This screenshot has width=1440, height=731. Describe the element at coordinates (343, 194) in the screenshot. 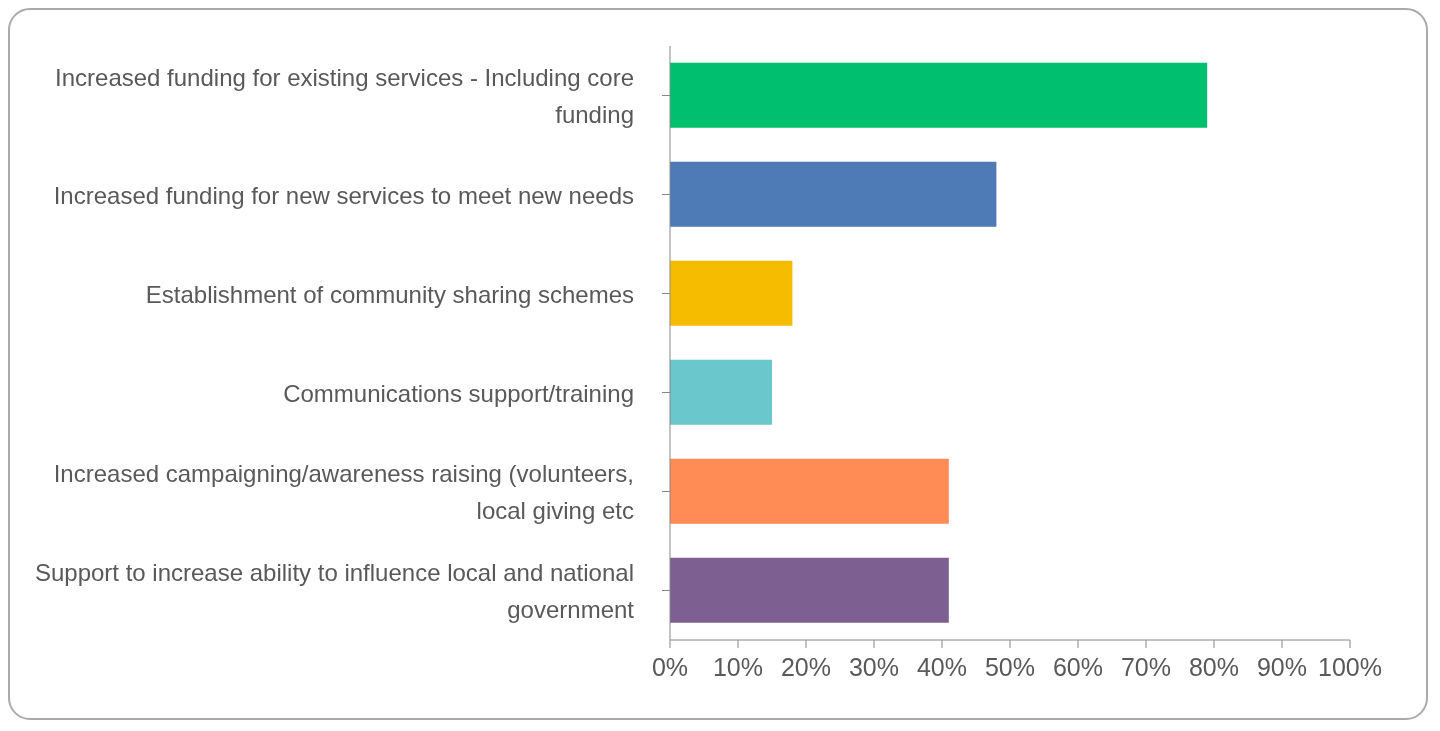

I see `y-tick-label: Increased funding for new services to meet new needs` at that location.